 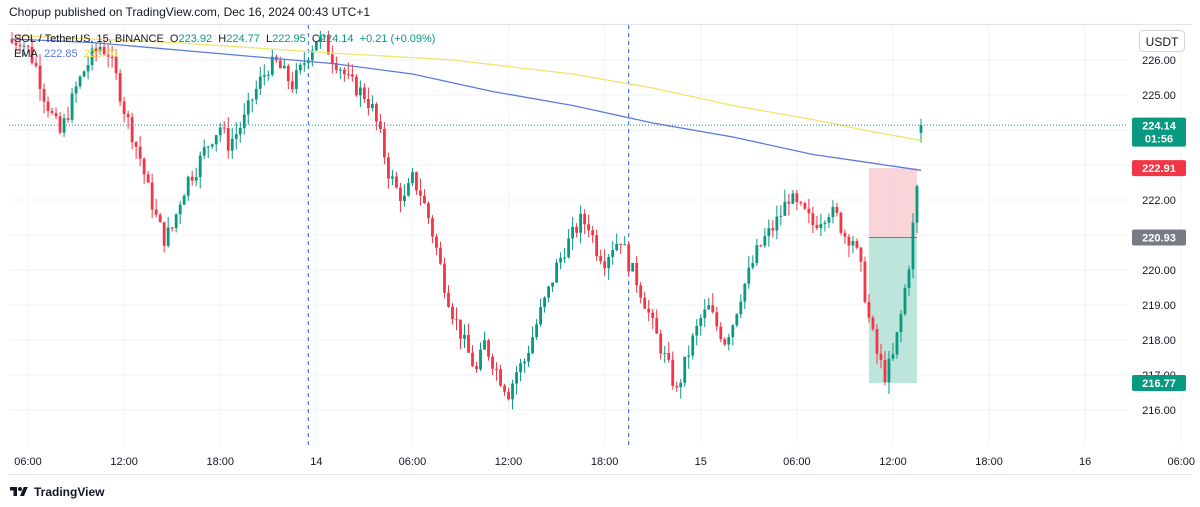 What do you see at coordinates (397, 39) in the screenshot?
I see `legend-change: +0.21 (+0.09%)` at bounding box center [397, 39].